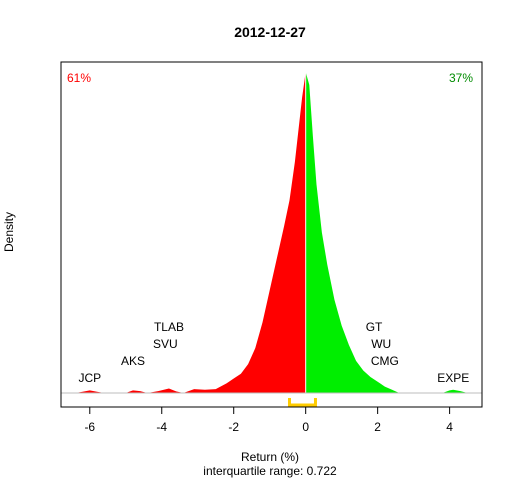 The width and height of the screenshot is (512, 480). Describe the element at coordinates (169, 327) in the screenshot. I see `outlier-label: TLAB` at that location.